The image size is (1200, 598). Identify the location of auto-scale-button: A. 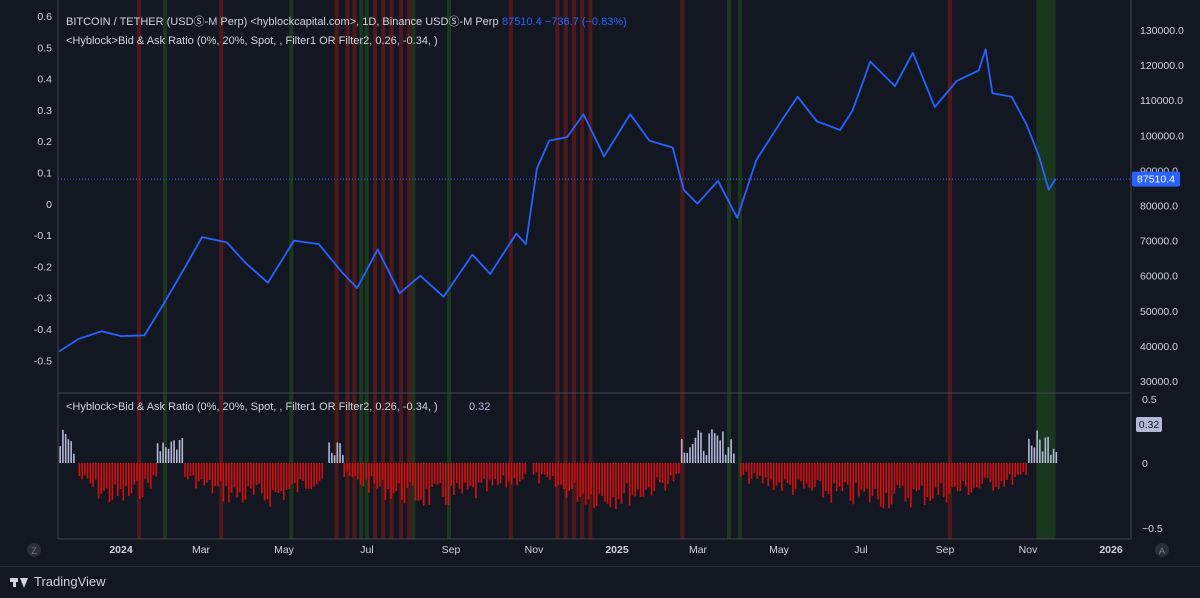
(1162, 550).